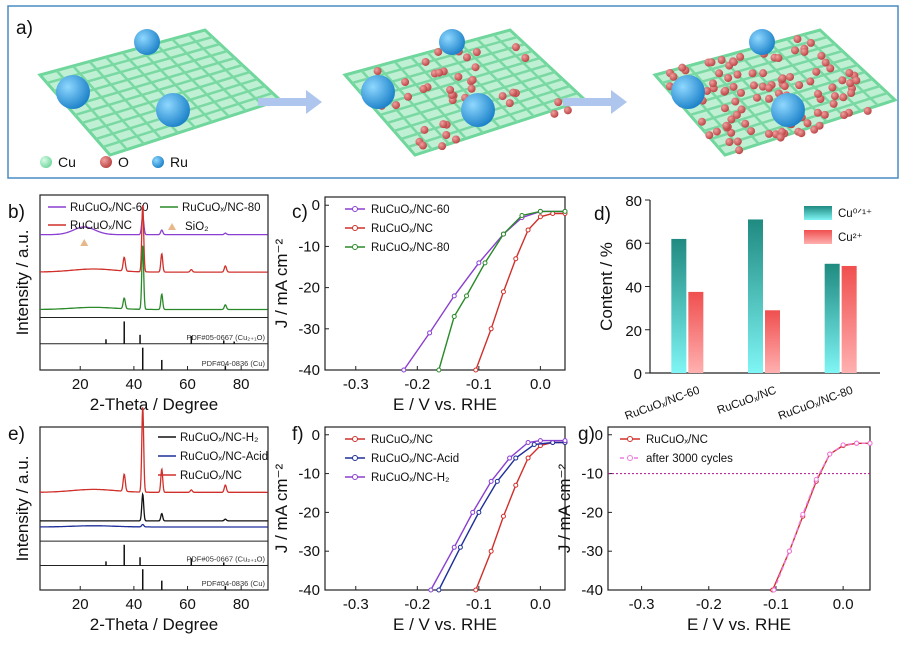  What do you see at coordinates (16, 212) in the screenshot?
I see `panel-label: b)` at bounding box center [16, 212].